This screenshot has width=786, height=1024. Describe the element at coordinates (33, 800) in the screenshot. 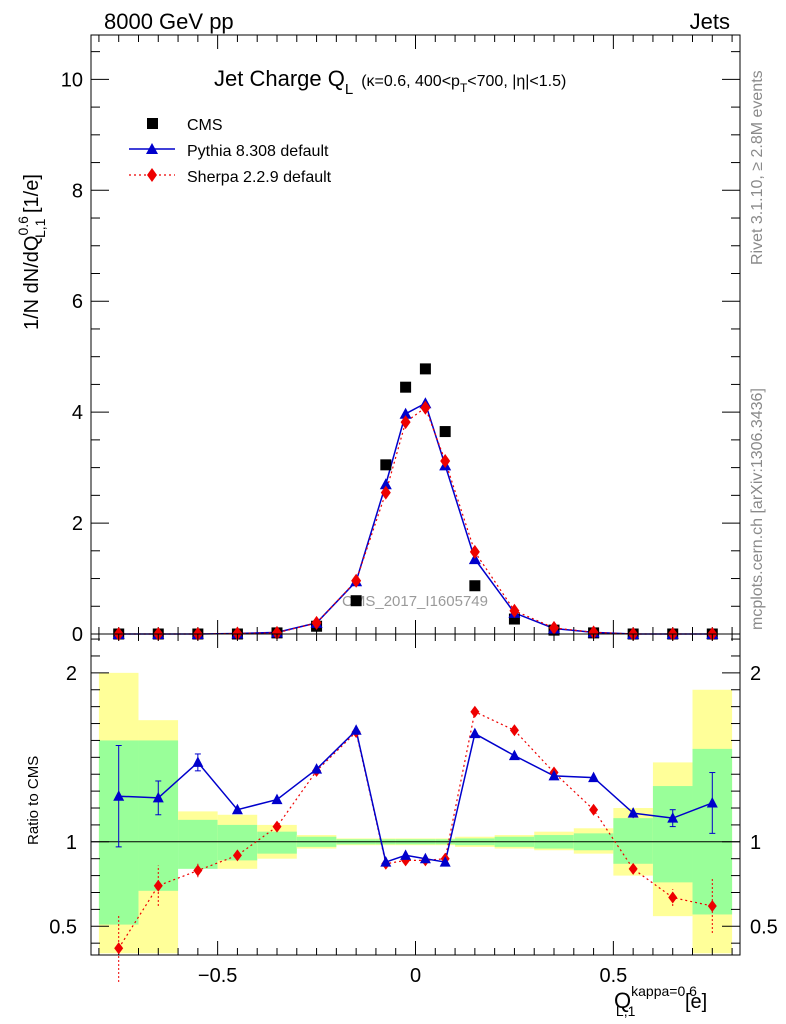

I see `ratio-y-axis-label: Ratio to CMS` at that location.